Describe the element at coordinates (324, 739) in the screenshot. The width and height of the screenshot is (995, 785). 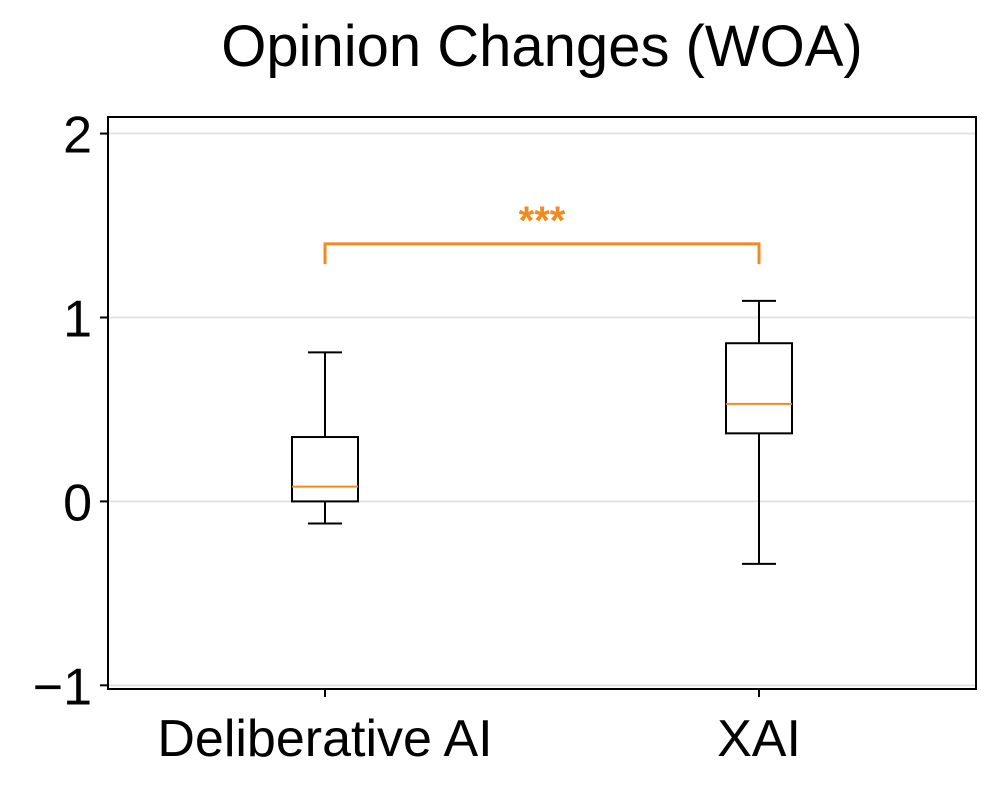
I see `x-tick-label: Deliberative AI` at that location.